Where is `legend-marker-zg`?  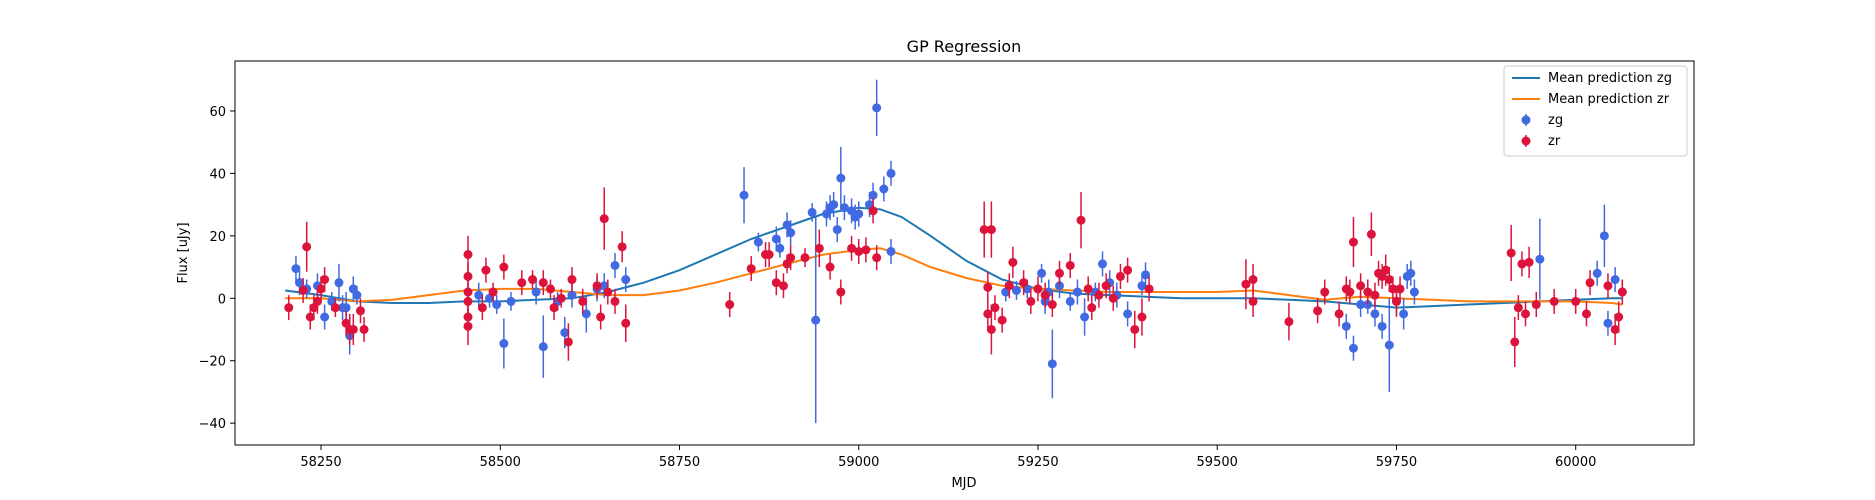 legend-marker-zg is located at coordinates (1526, 120).